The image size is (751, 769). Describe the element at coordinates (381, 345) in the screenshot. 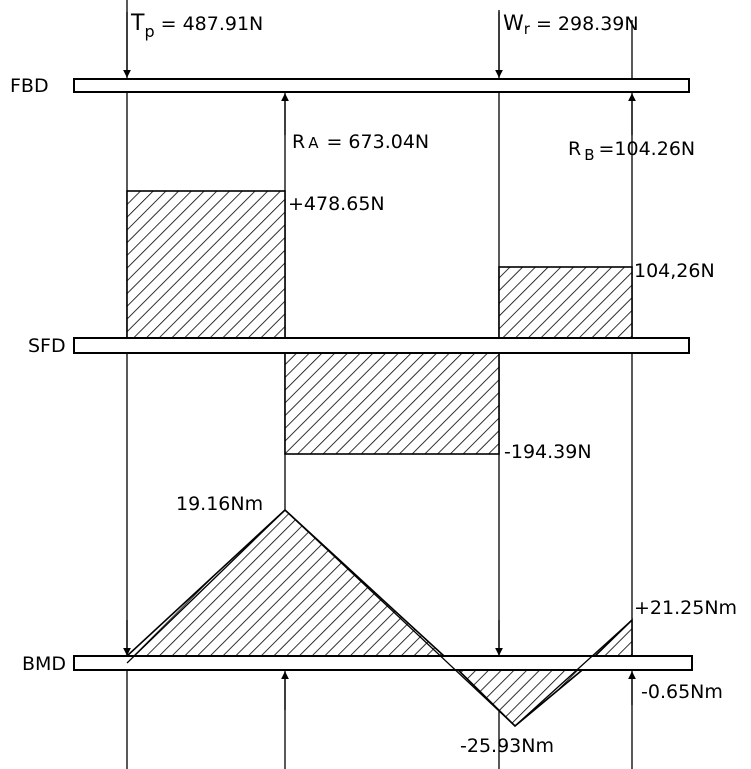

I see `sfd-beam` at that location.